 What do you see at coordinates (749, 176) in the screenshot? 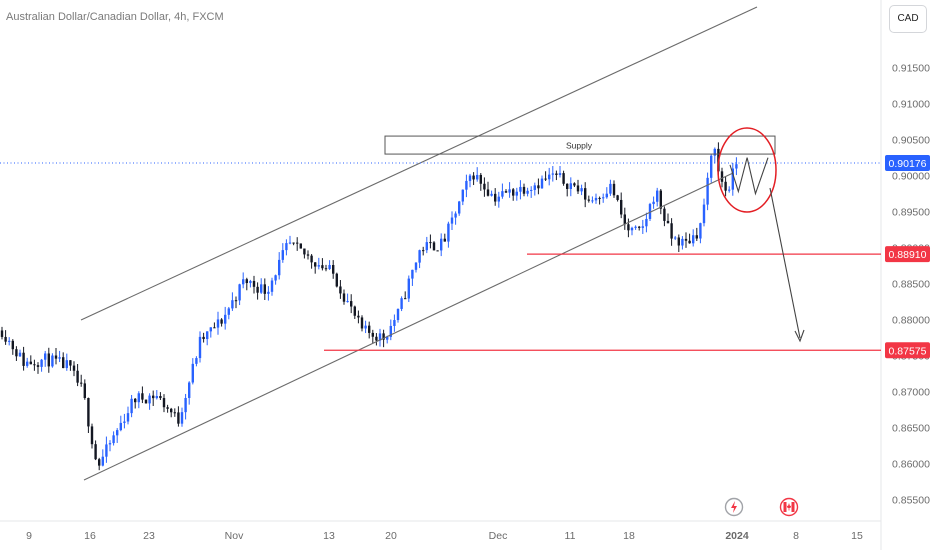
I see `projected-zigzag-path` at bounding box center [749, 176].